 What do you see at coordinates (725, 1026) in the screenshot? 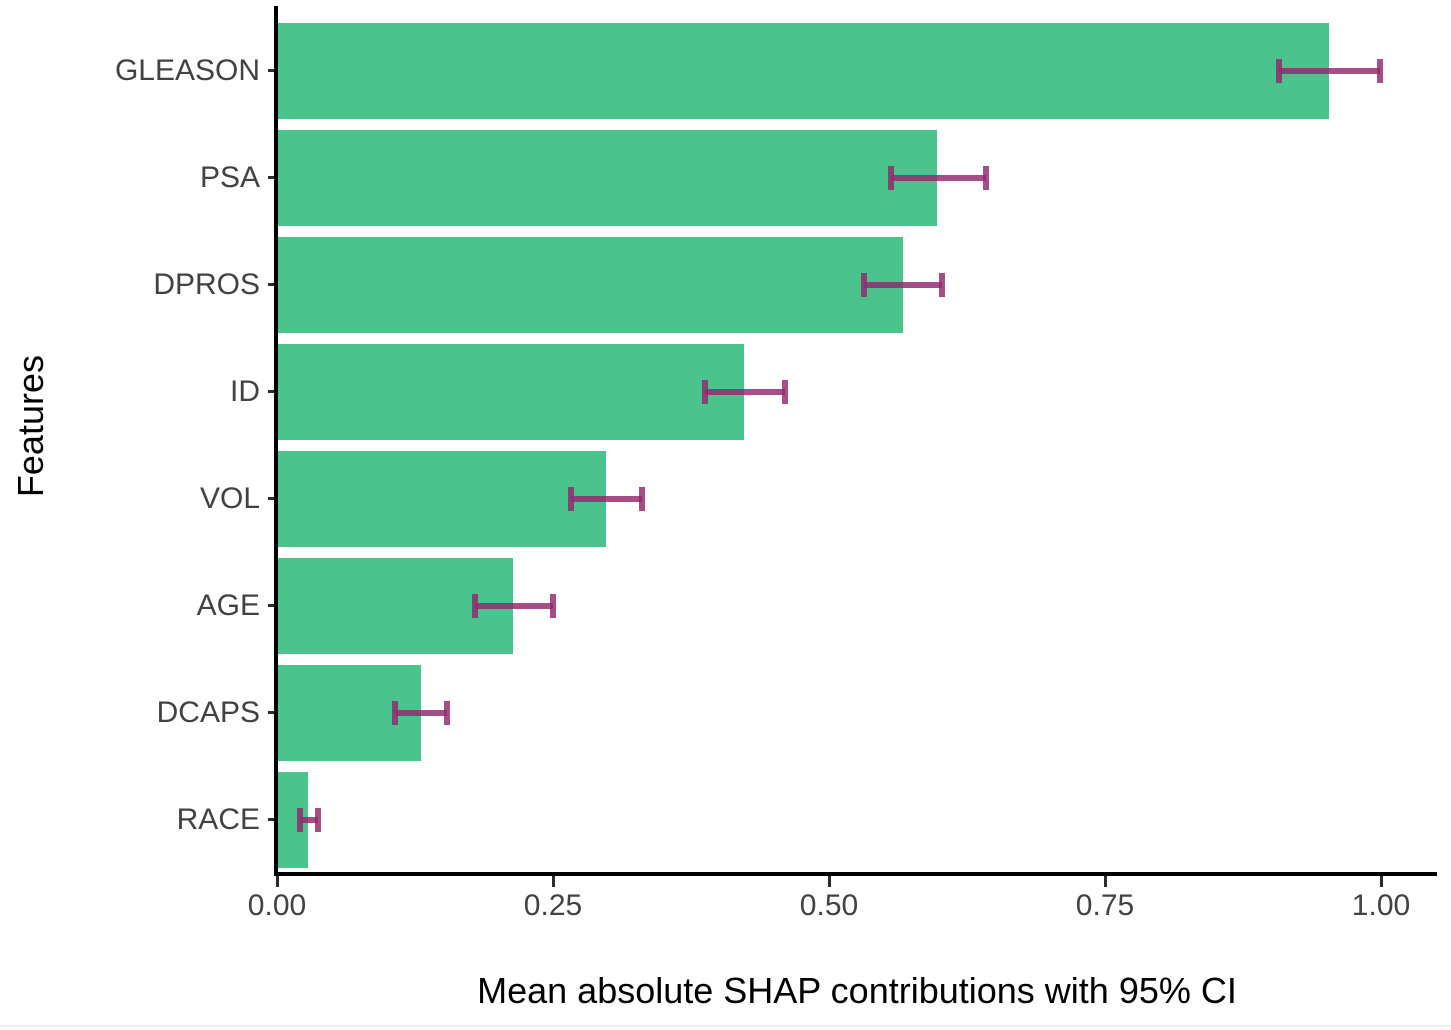
I see `bottom-divider-line` at bounding box center [725, 1026].